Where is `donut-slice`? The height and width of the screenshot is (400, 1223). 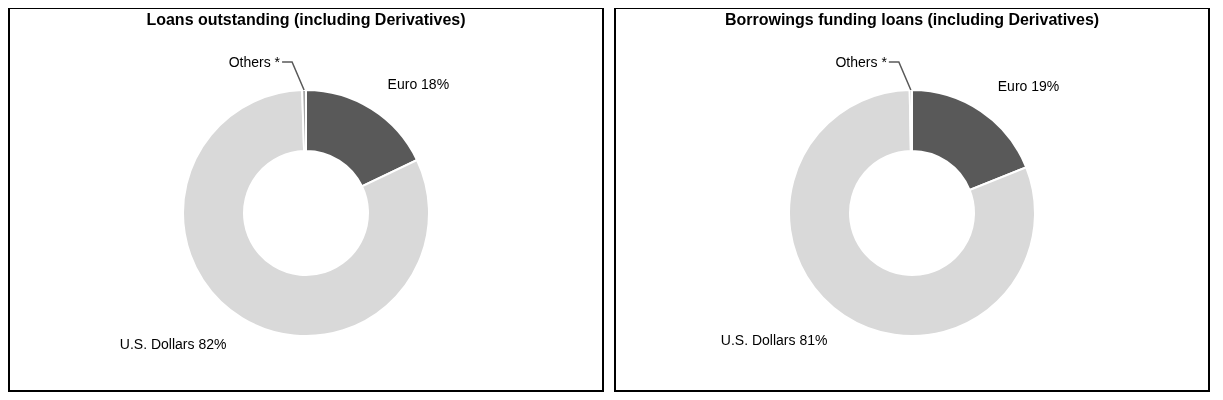
donut-slice is located at coordinates (306, 213).